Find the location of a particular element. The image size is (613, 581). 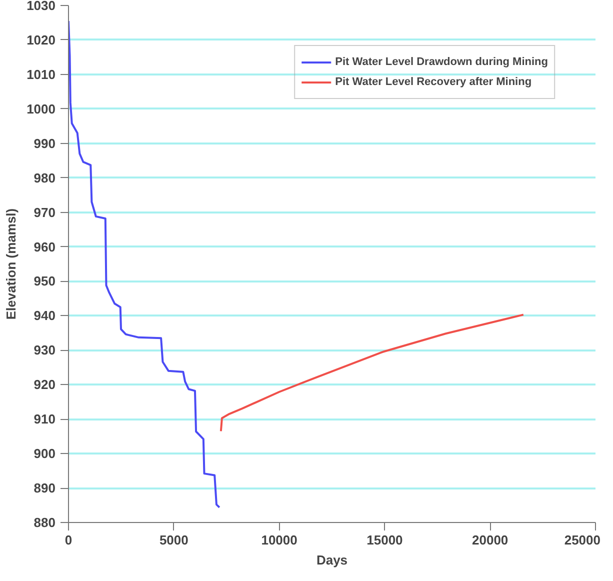

y-tick-label: 960 is located at coordinates (45, 246).